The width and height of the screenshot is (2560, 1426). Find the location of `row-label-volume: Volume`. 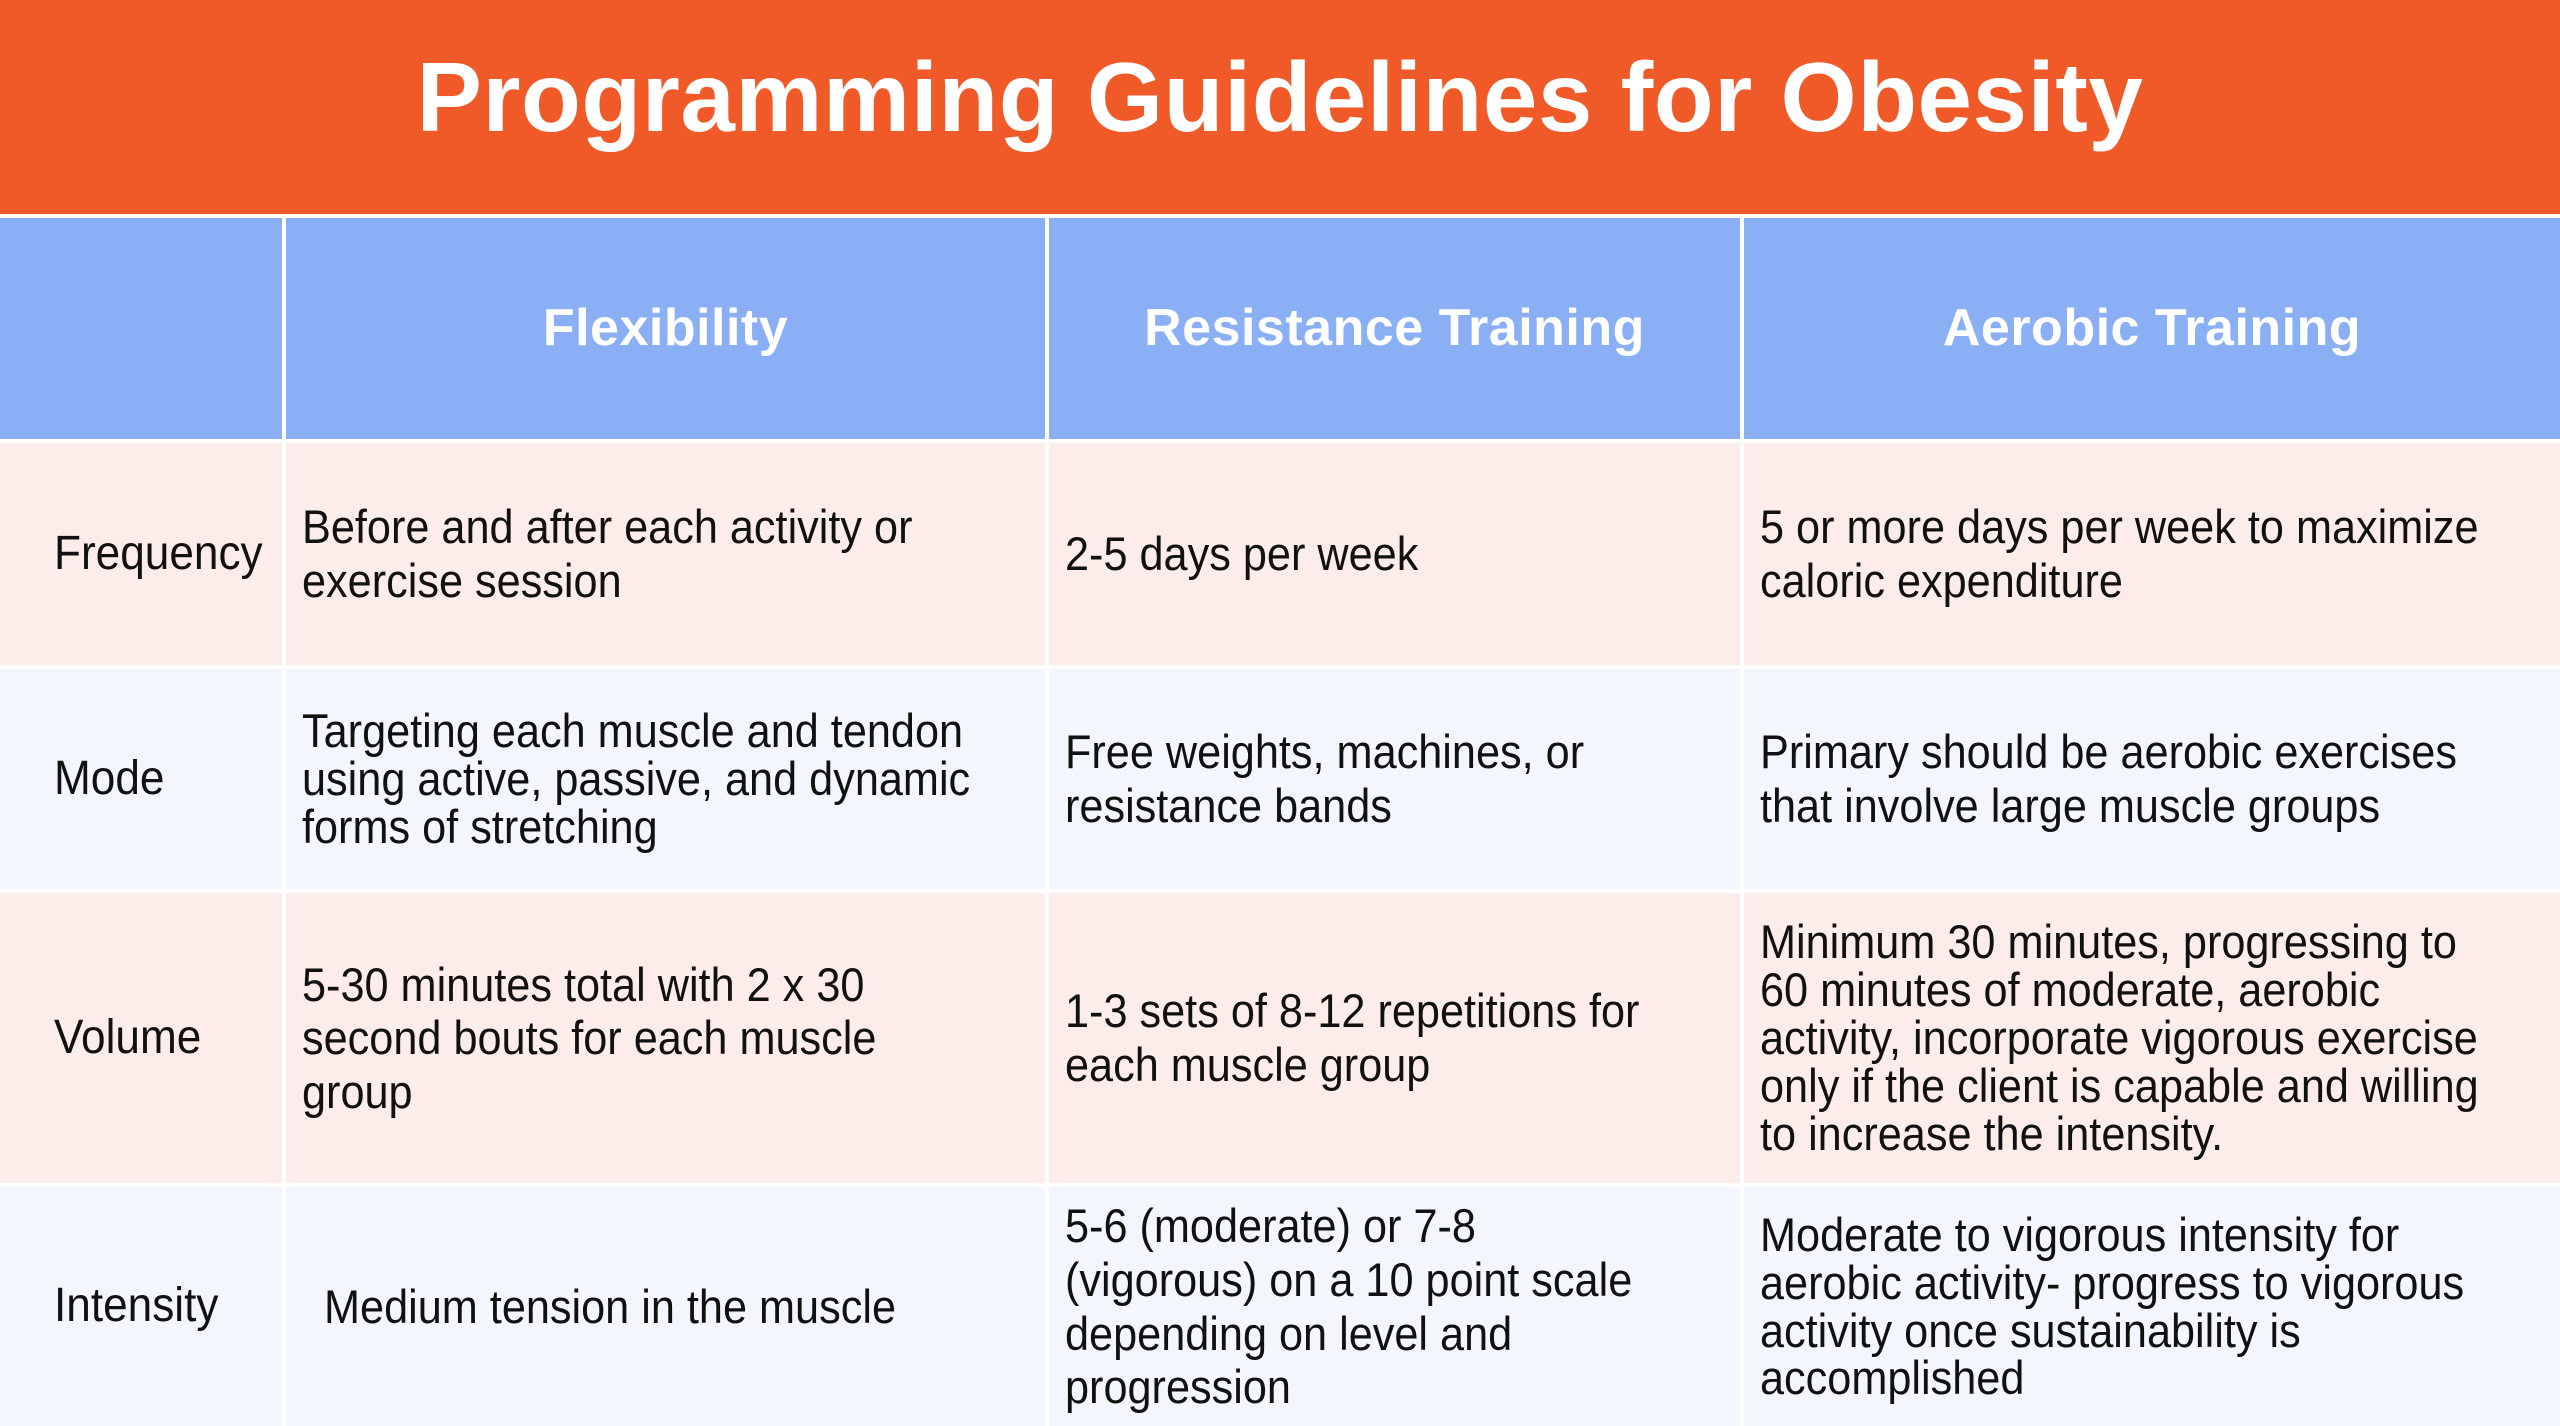

row-label-volume: Volume is located at coordinates (141, 1036).